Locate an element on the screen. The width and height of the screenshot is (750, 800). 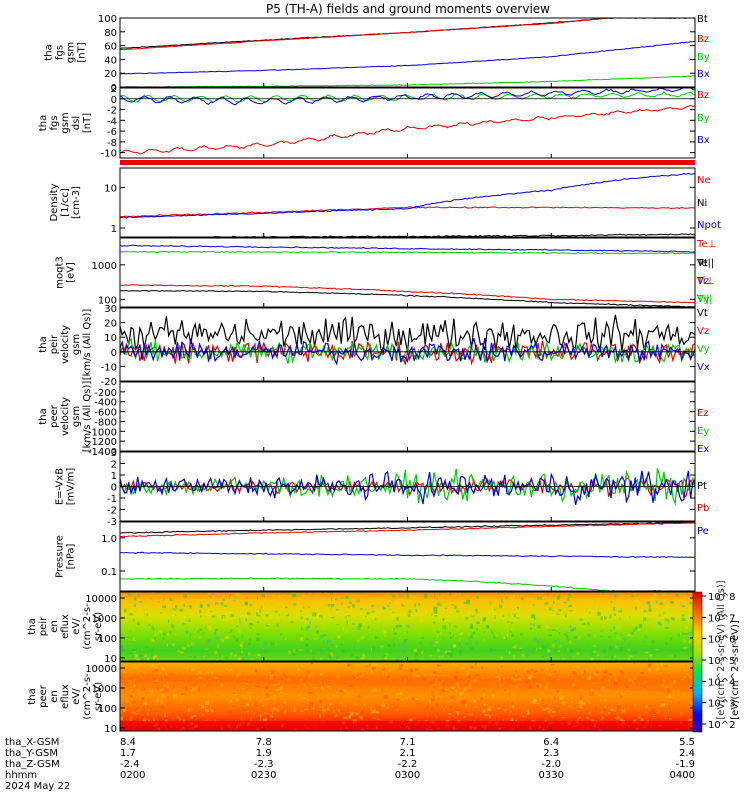
y-axis-label: [nPa] is located at coordinates (71, 556).